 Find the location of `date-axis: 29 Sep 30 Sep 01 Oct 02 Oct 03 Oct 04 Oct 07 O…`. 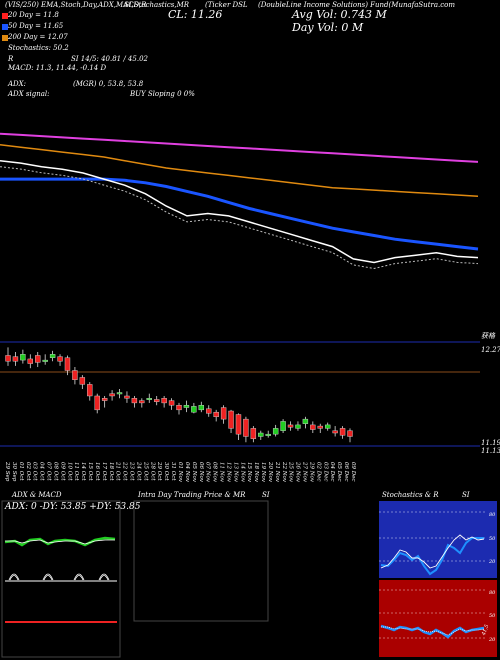

date-axis: 29 Sep 30 Sep 01 Oct 02 Oct 03 Oct 04 Oct 07 O… is located at coordinates (180, 472).